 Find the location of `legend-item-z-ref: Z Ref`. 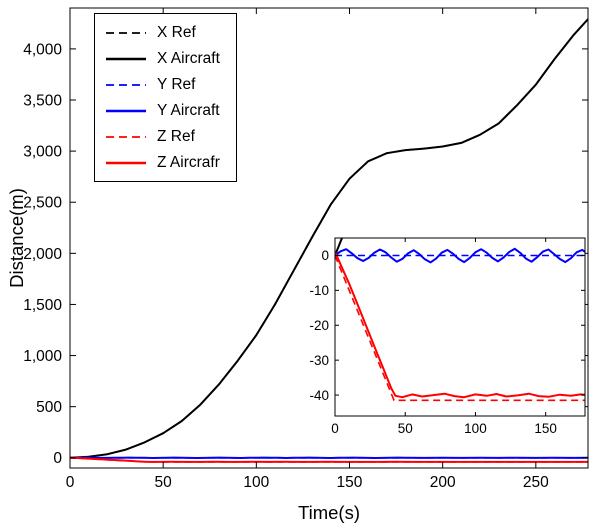

legend-item-z-ref: Z Ref is located at coordinates (162, 136).